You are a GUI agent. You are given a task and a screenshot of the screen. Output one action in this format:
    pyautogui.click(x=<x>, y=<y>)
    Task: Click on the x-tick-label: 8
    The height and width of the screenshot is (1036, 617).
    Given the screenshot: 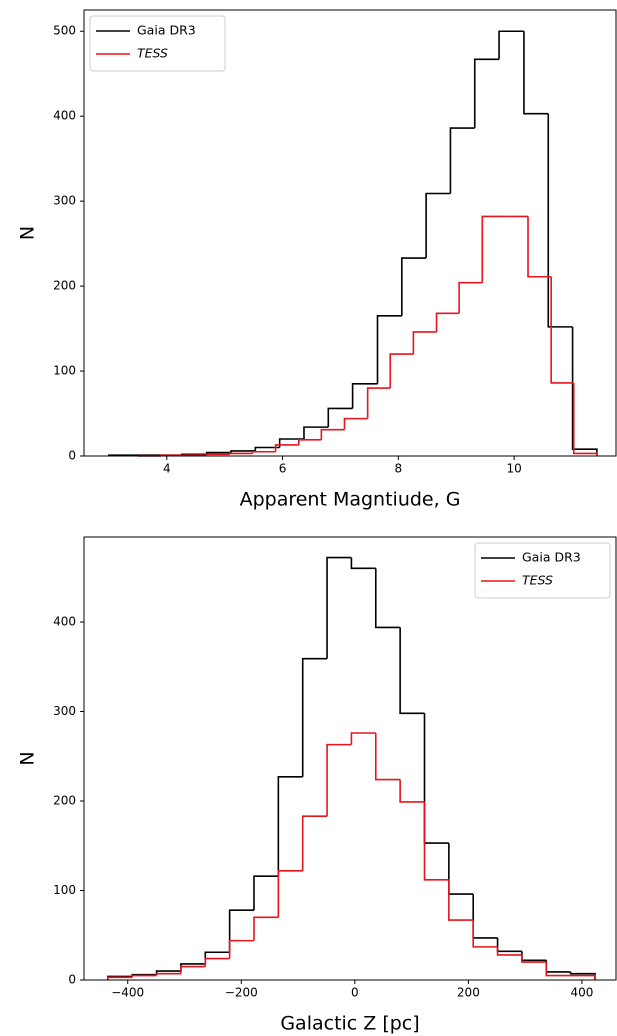 What is the action you would take?
    pyautogui.click(x=399, y=469)
    